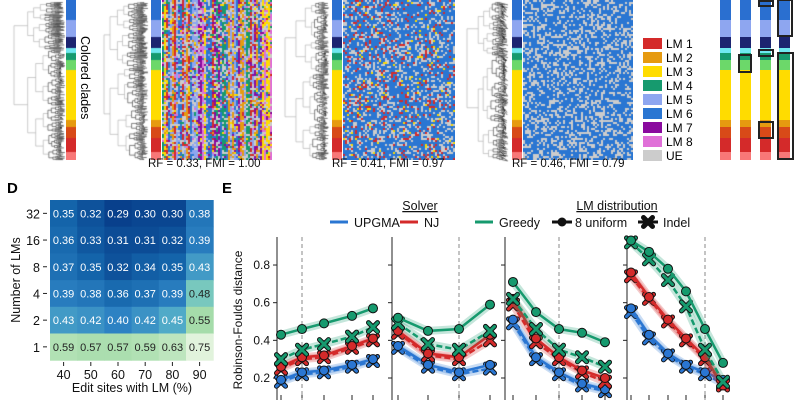  Describe the element at coordinates (668, 100) in the screenshot. I see `legend-item: LM 5` at that location.